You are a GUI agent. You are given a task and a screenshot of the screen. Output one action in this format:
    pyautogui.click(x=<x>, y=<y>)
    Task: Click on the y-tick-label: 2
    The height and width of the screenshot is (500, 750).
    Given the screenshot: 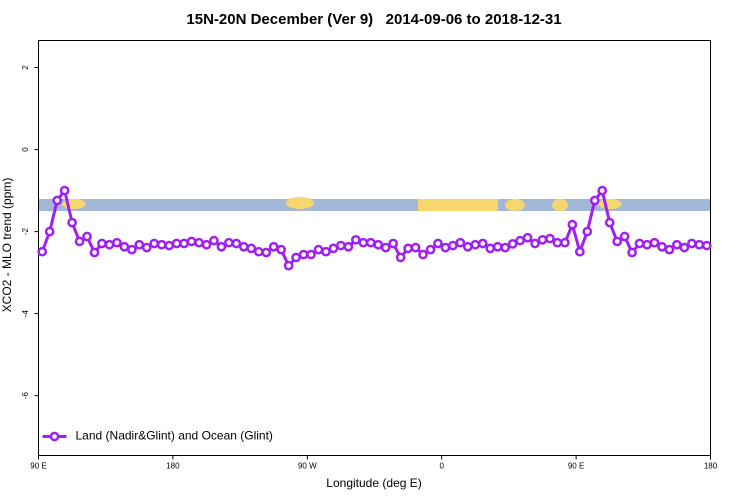 What is the action you would take?
    pyautogui.click(x=25, y=67)
    